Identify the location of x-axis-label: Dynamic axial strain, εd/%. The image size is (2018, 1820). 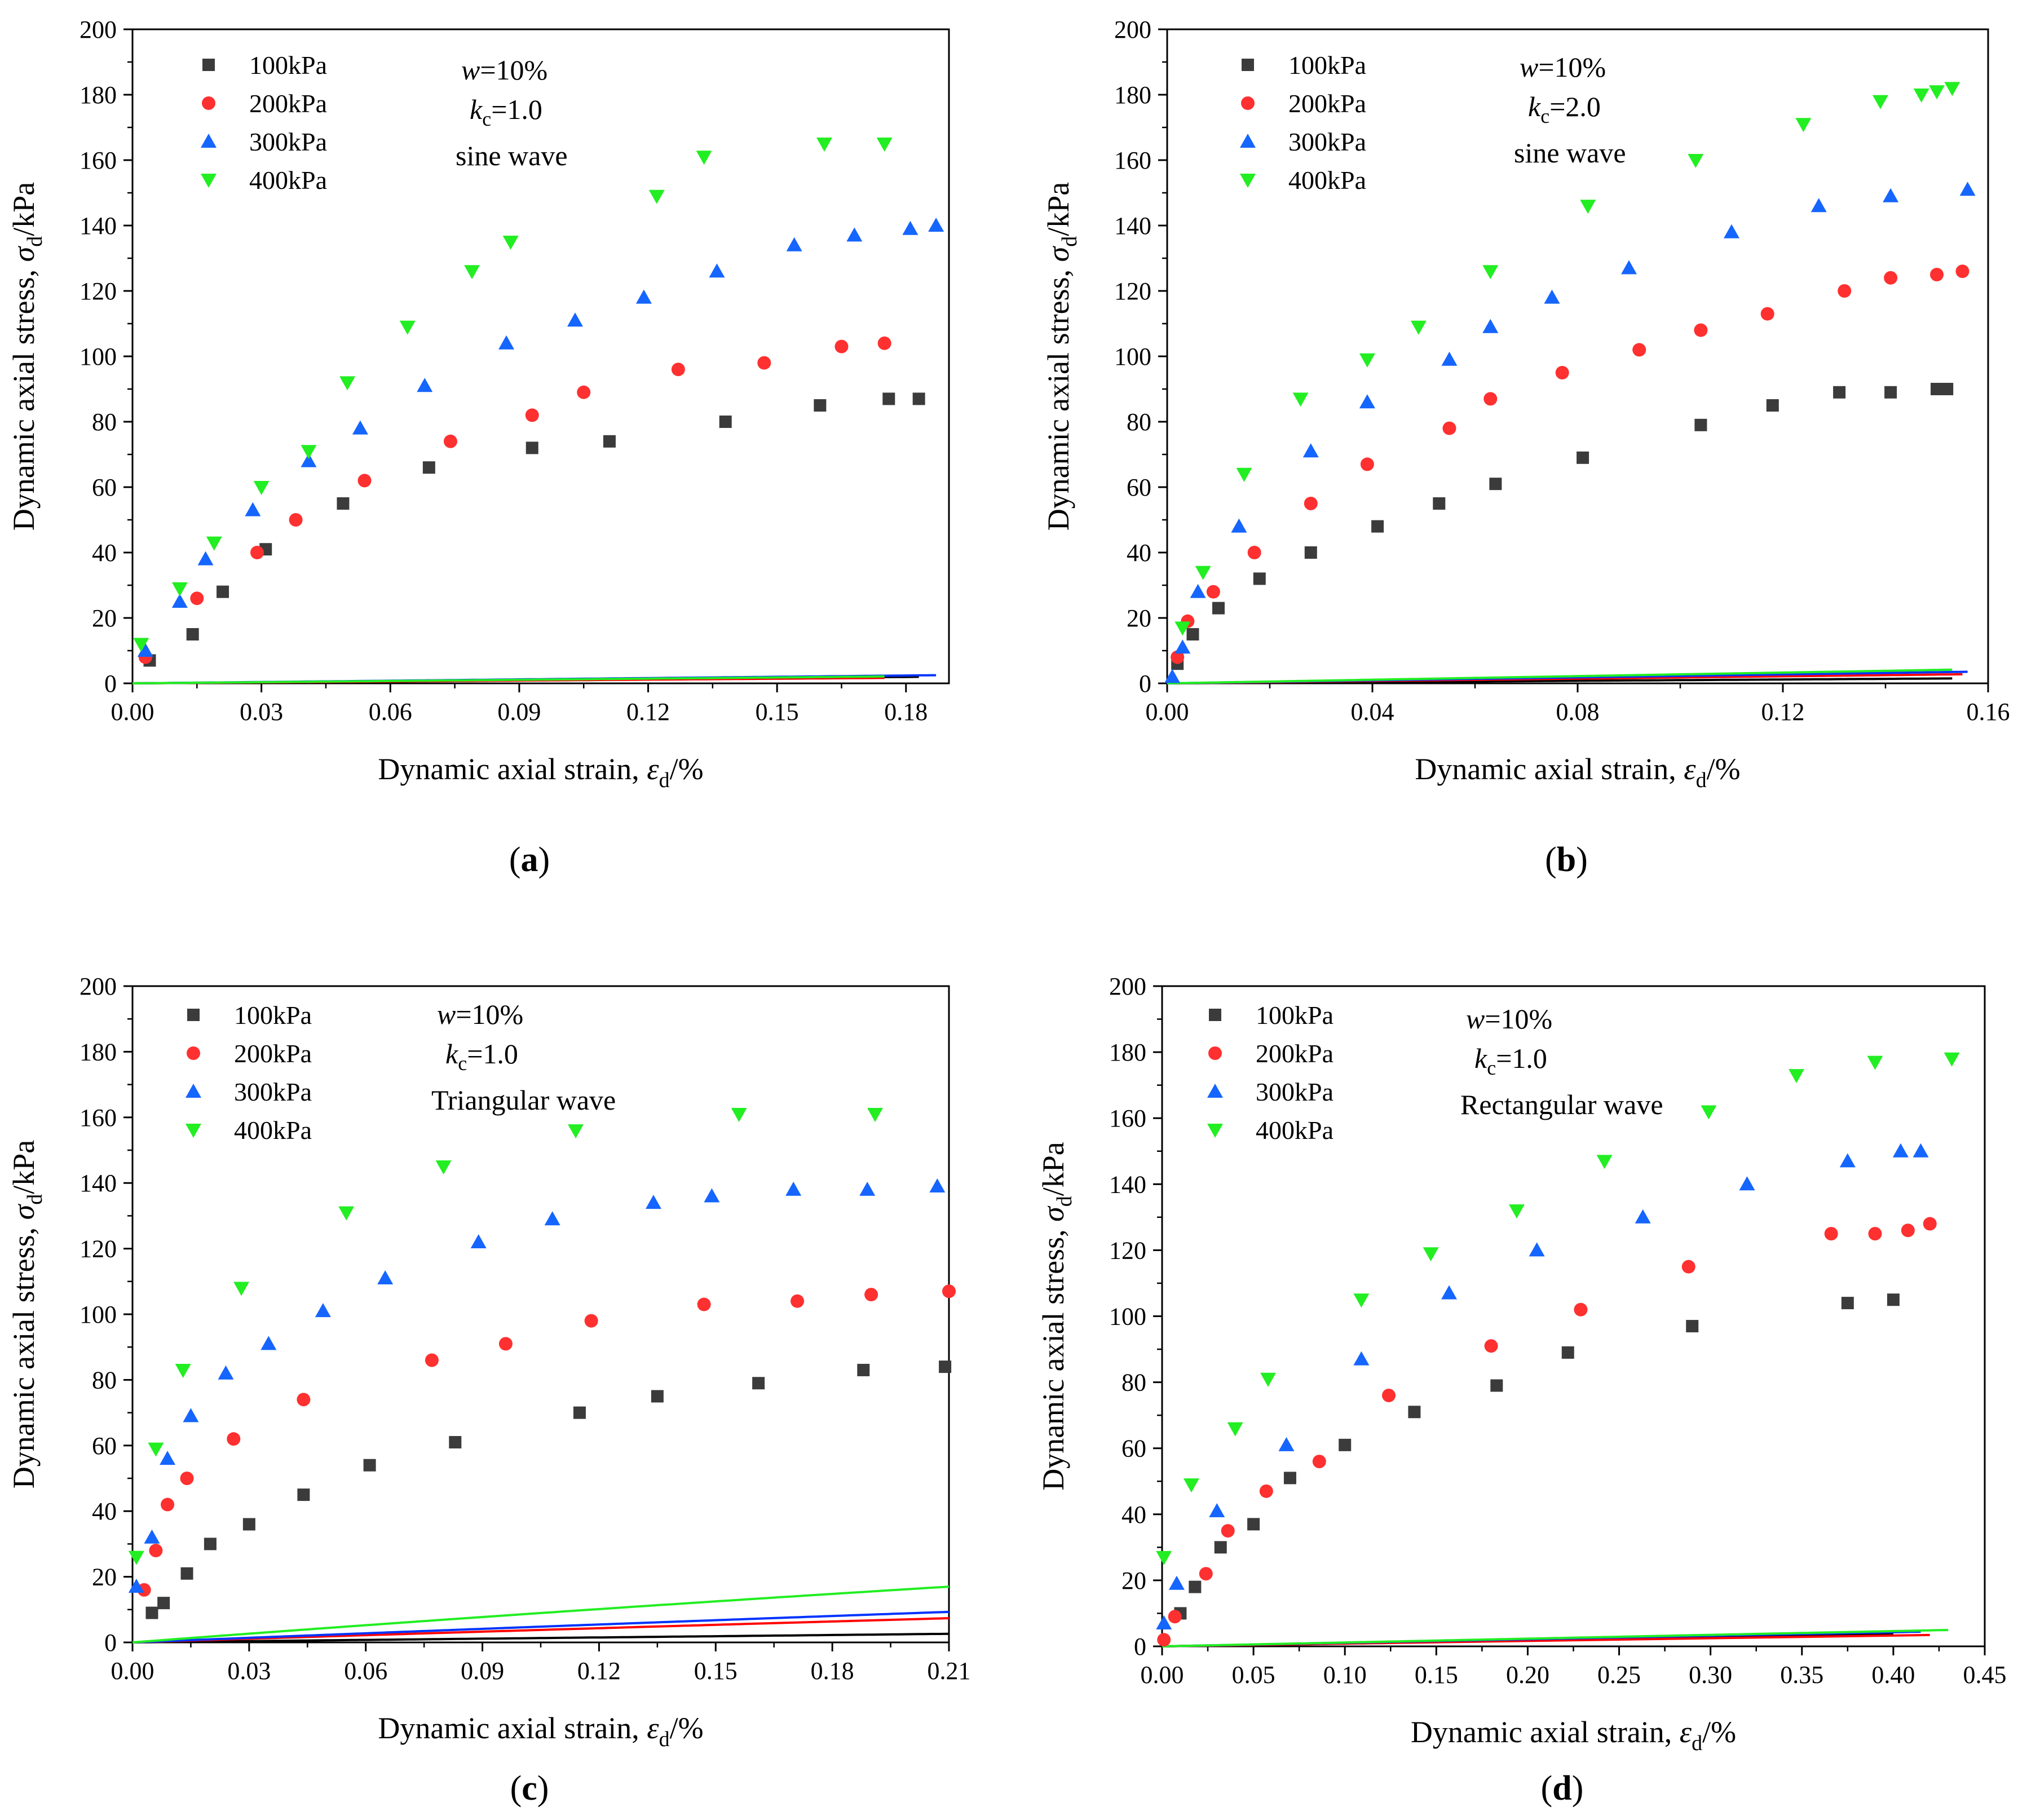
(1577, 772).